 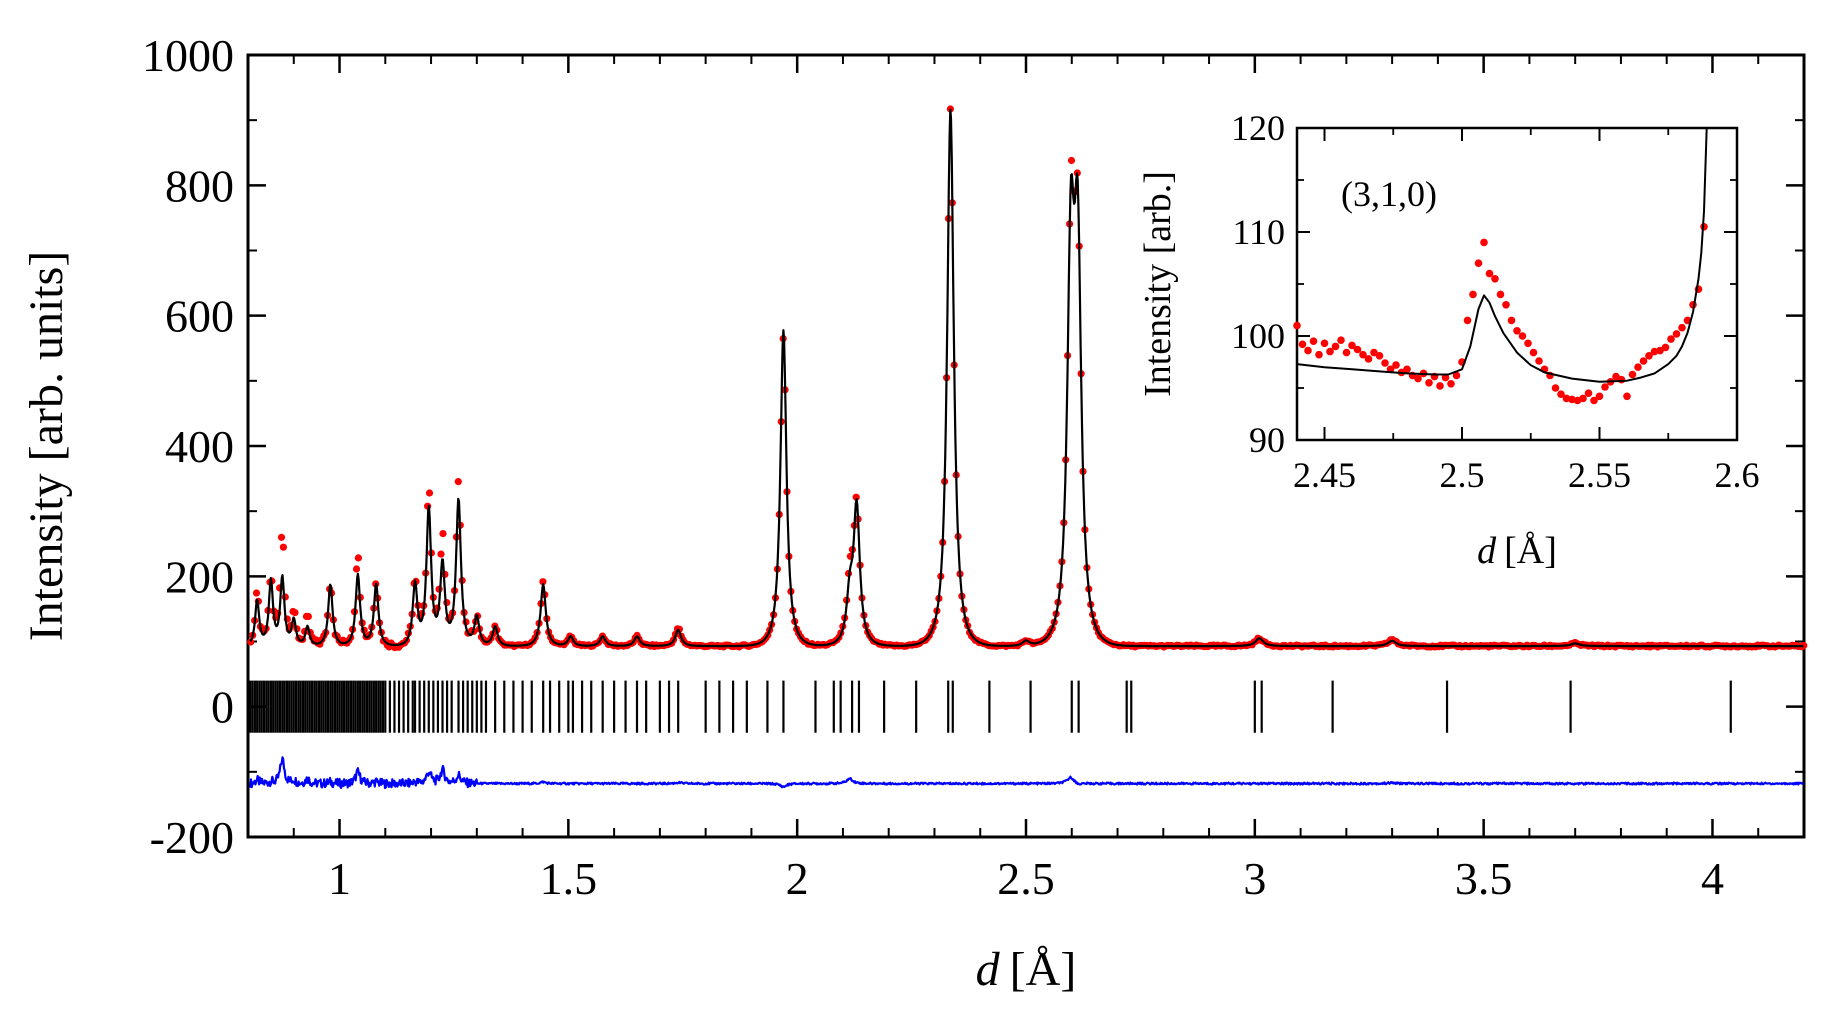 I want to click on x-tick-label: 1.5, so click(x=569, y=878).